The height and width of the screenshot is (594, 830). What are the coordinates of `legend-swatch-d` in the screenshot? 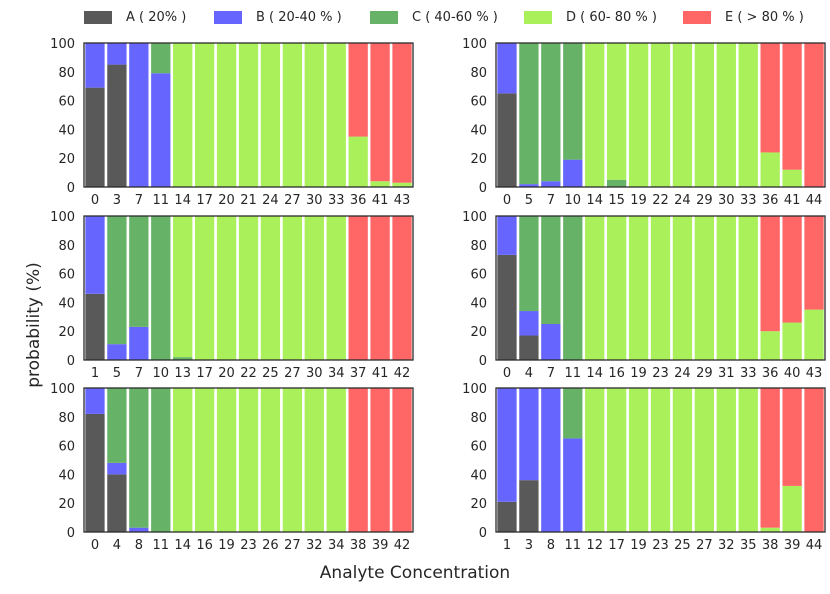 It's located at (538, 17).